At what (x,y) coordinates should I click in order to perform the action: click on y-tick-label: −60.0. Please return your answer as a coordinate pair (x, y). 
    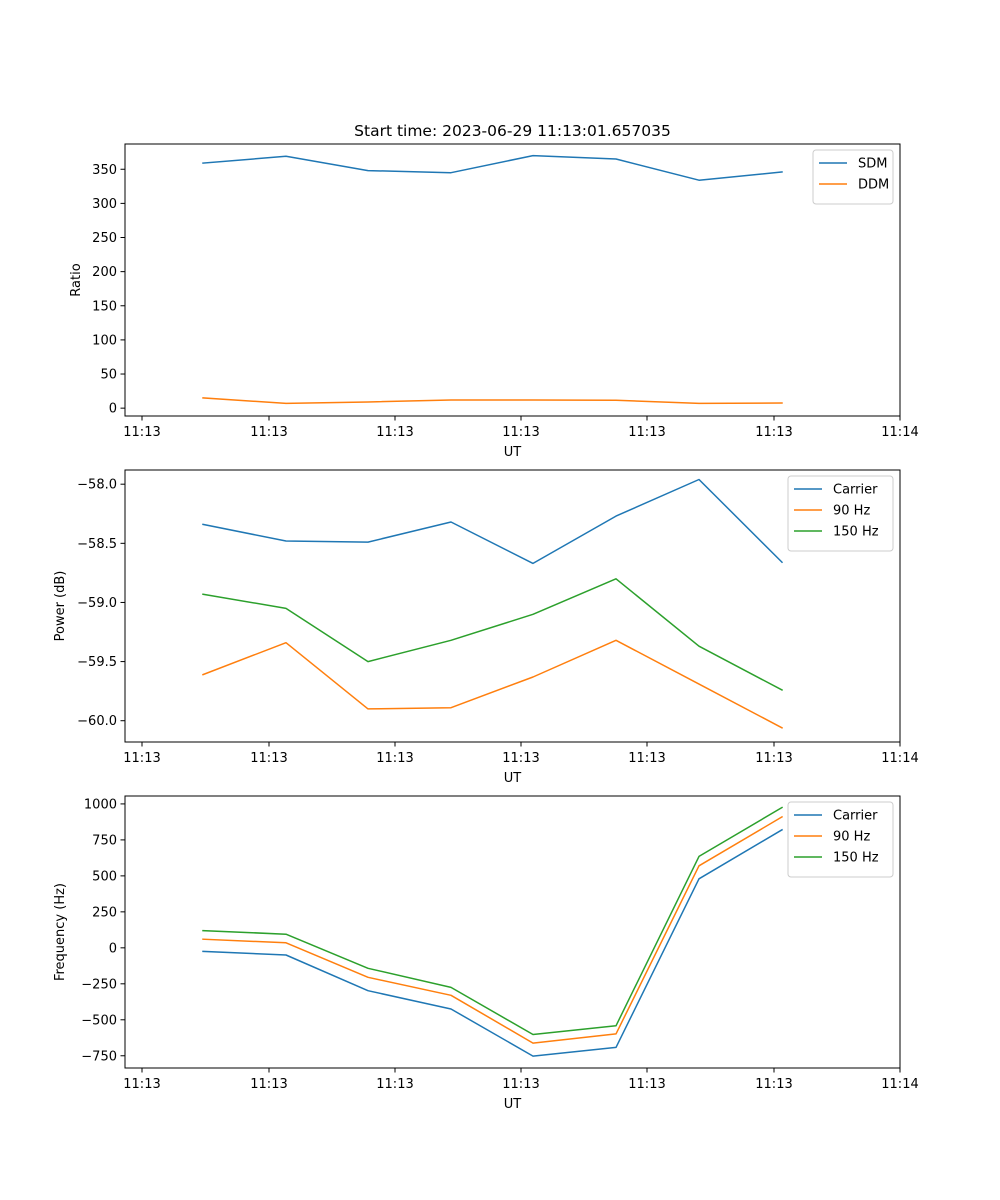
    Looking at the image, I should click on (97, 721).